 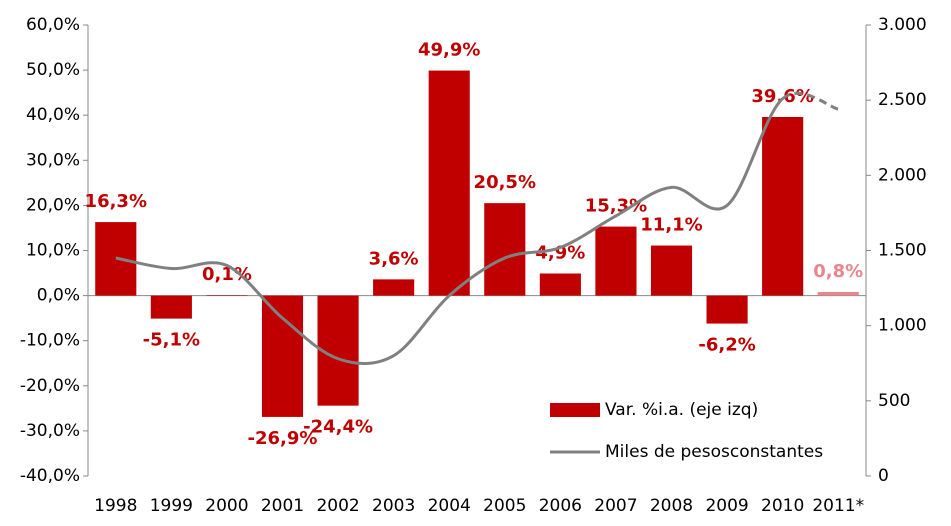 I want to click on x-tick-label: 2008, so click(x=671, y=506).